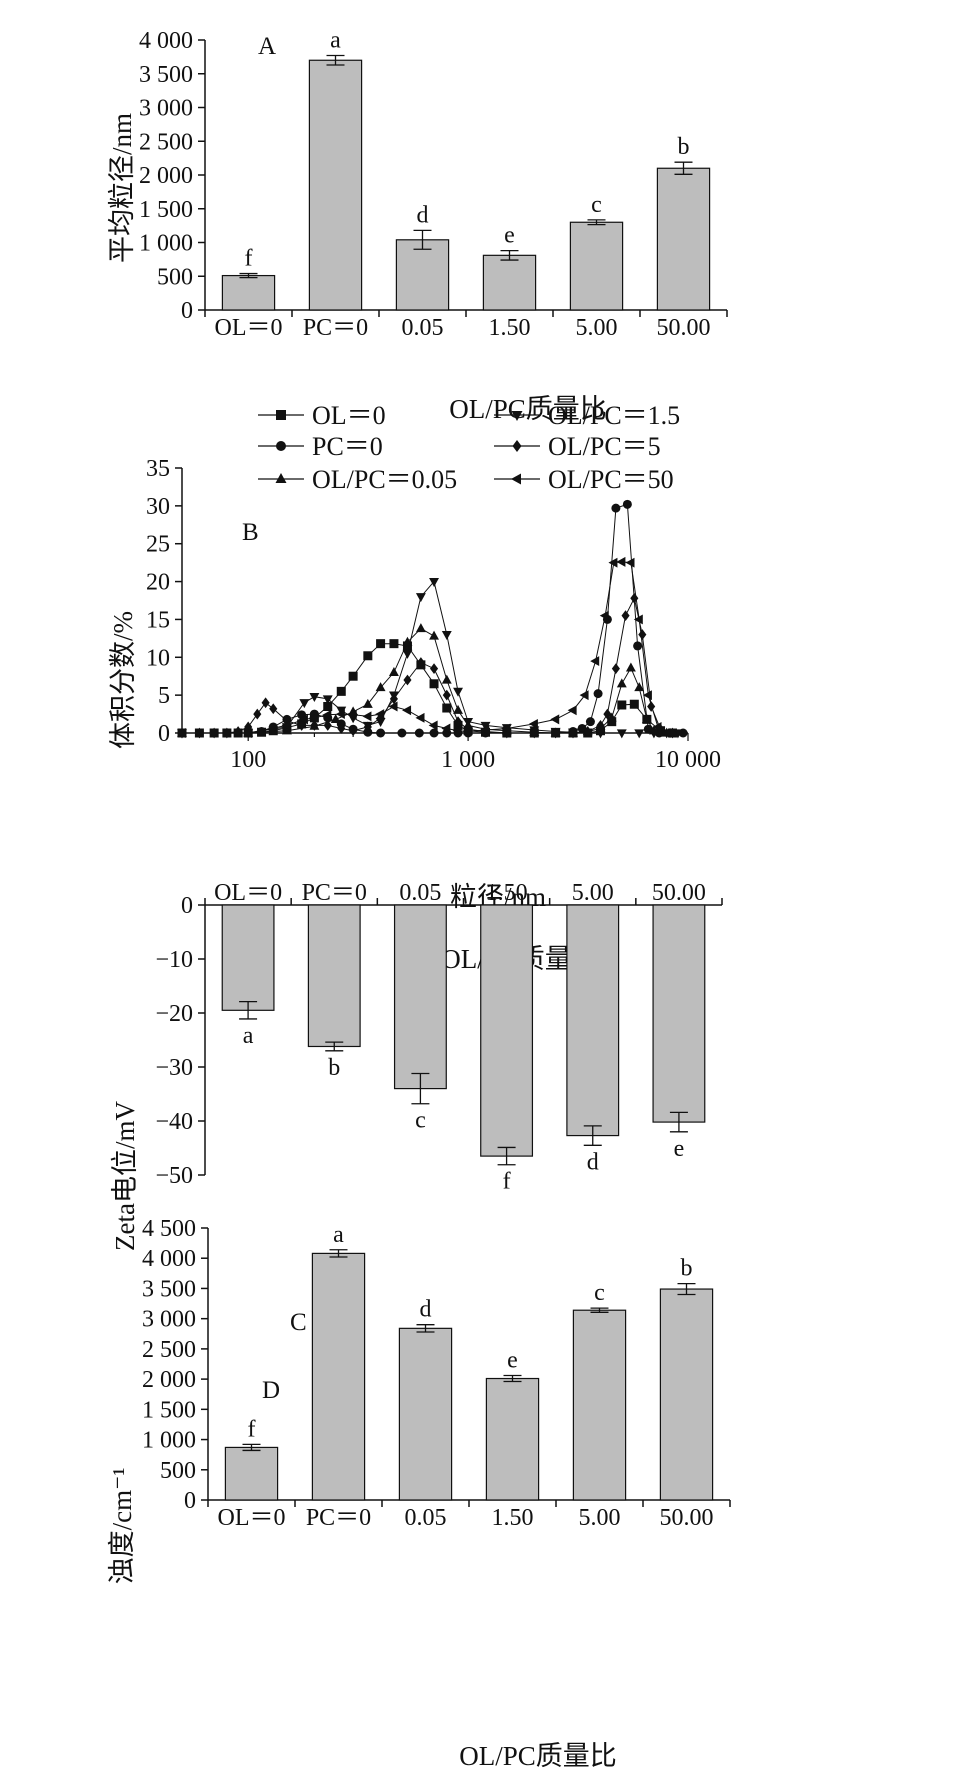  What do you see at coordinates (347, 446) in the screenshot?
I see `panel-b-legend-label: PC＝0` at bounding box center [347, 446].